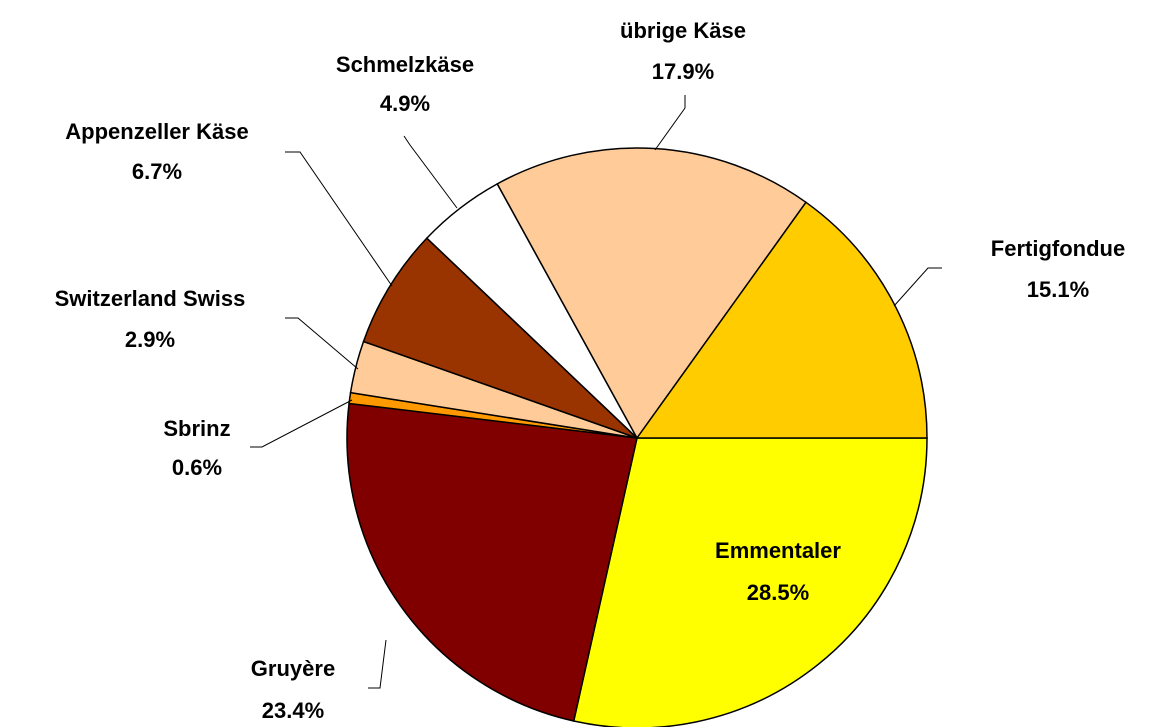 The height and width of the screenshot is (727, 1158). What do you see at coordinates (293, 668) in the screenshot?
I see `slice-label: Gruyère` at bounding box center [293, 668].